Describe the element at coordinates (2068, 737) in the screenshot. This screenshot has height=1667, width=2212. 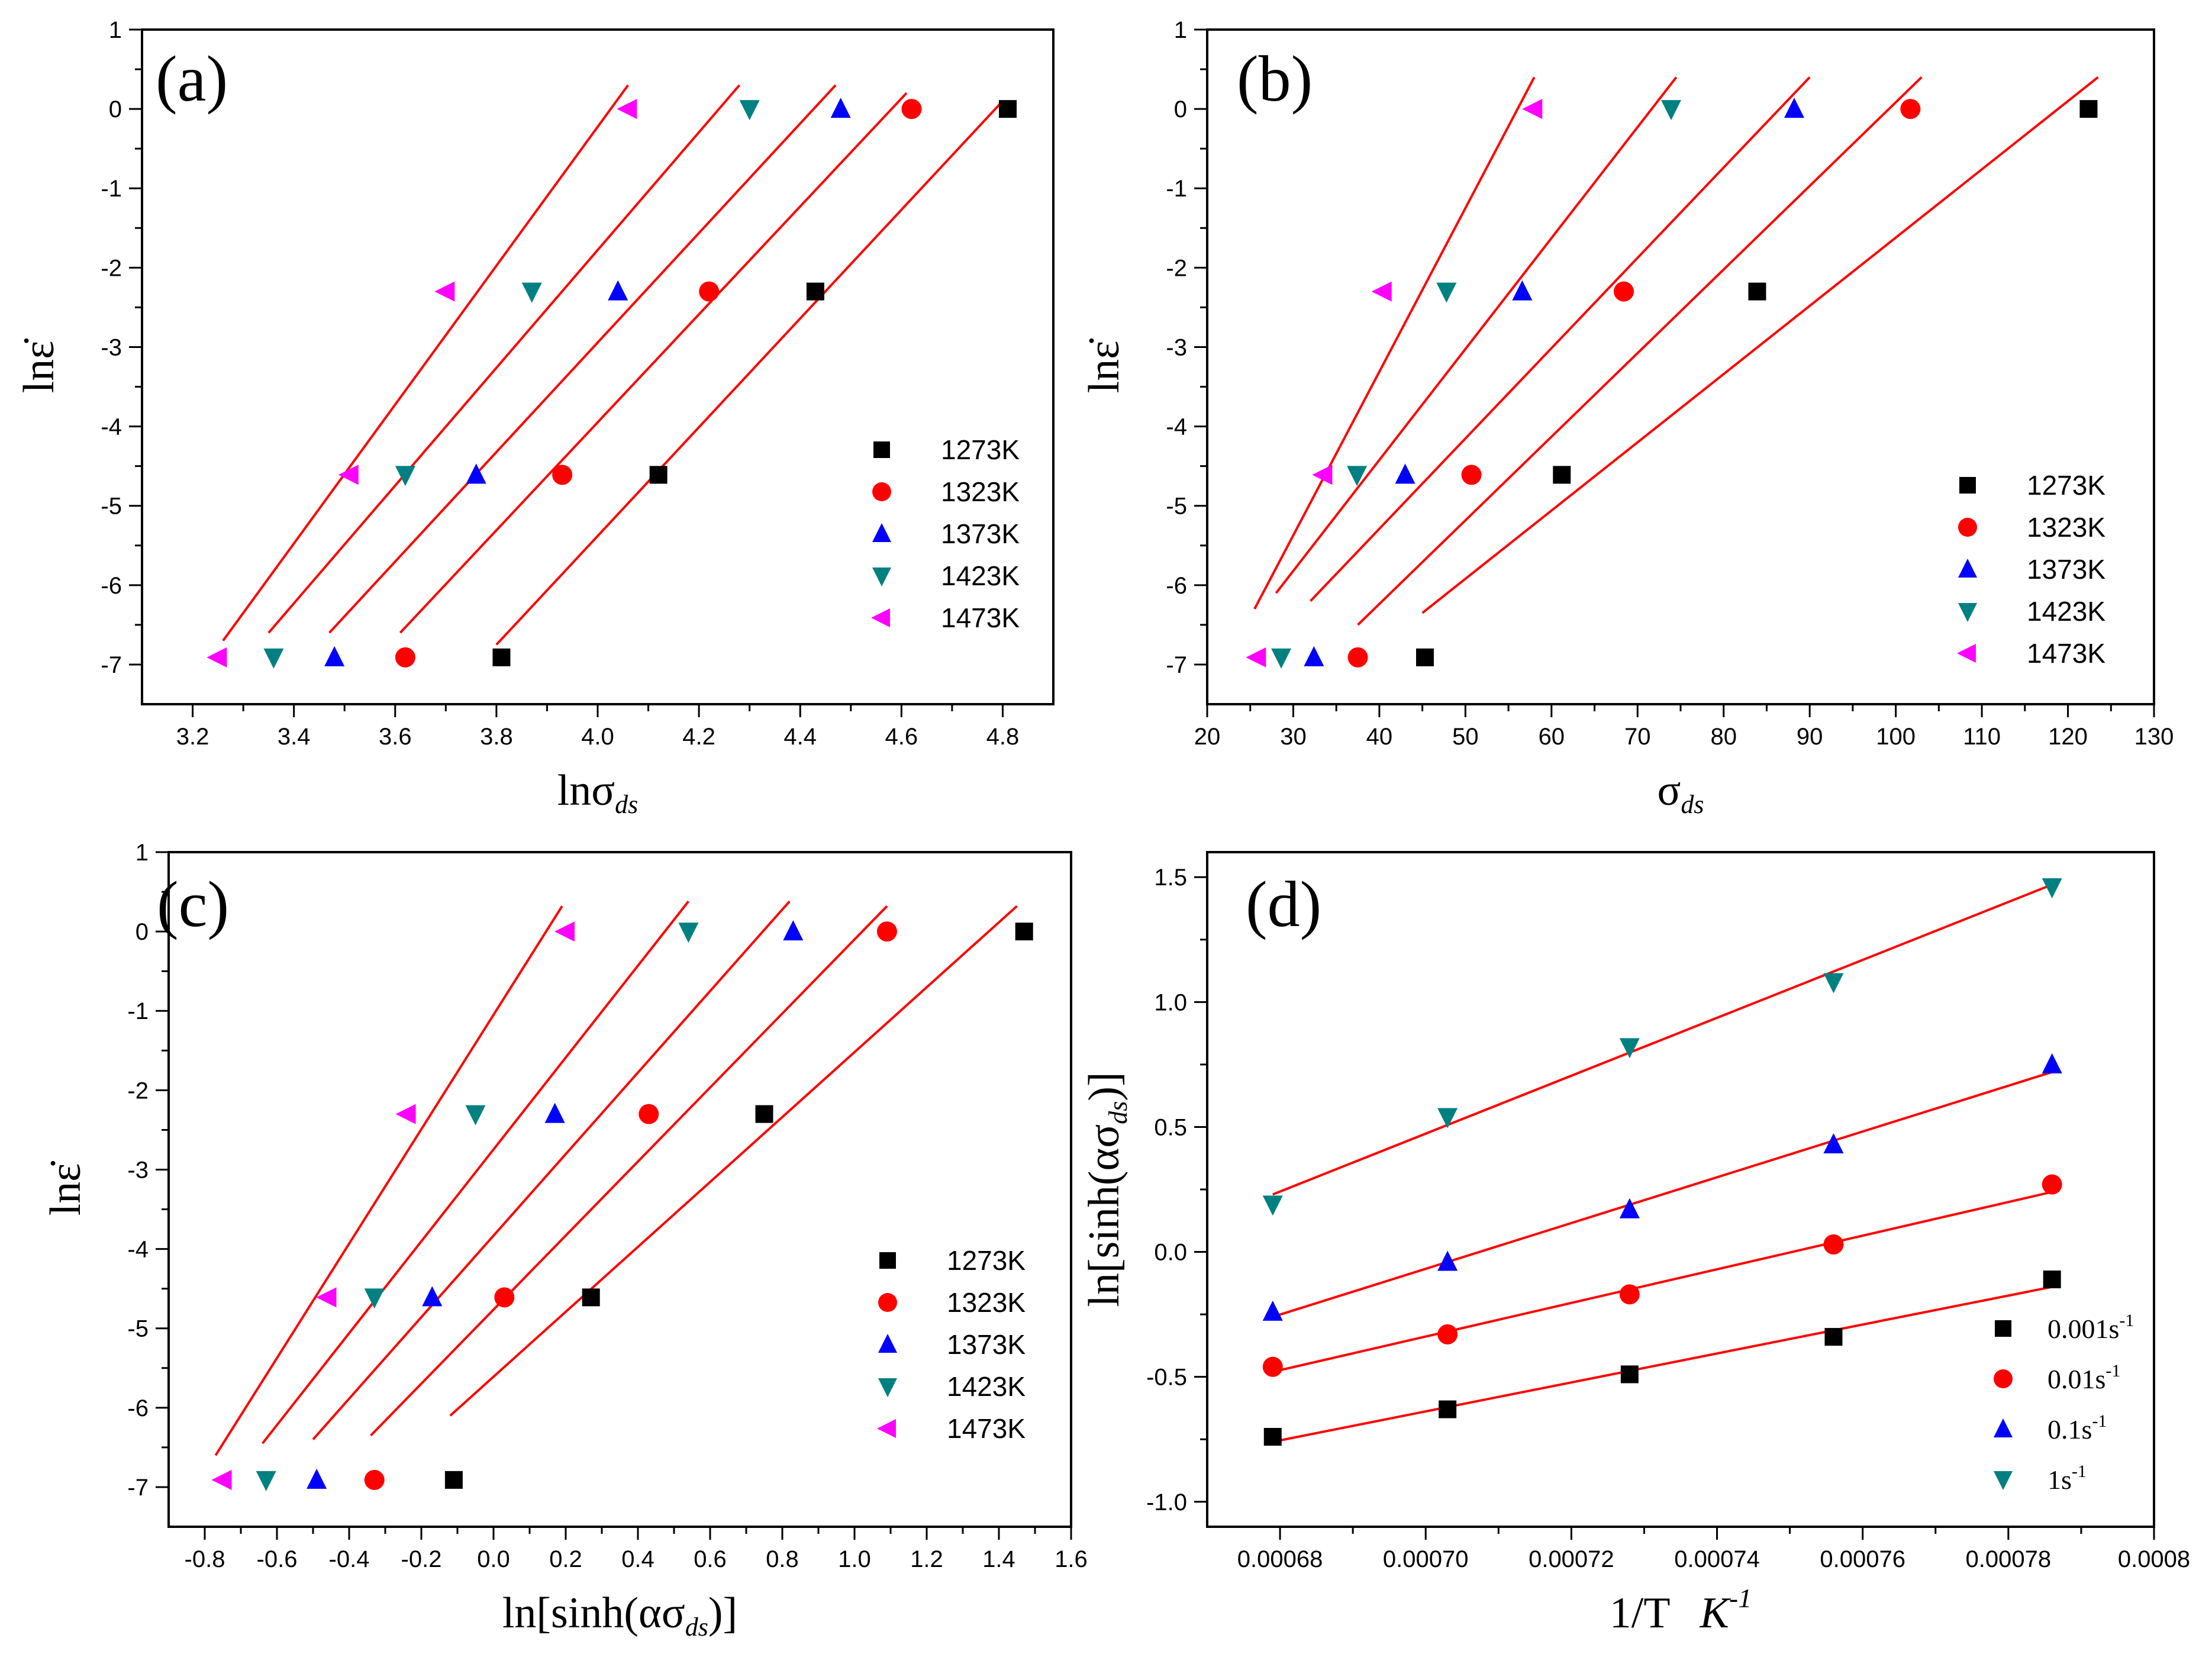
I see `x-tick-label: 120` at that location.